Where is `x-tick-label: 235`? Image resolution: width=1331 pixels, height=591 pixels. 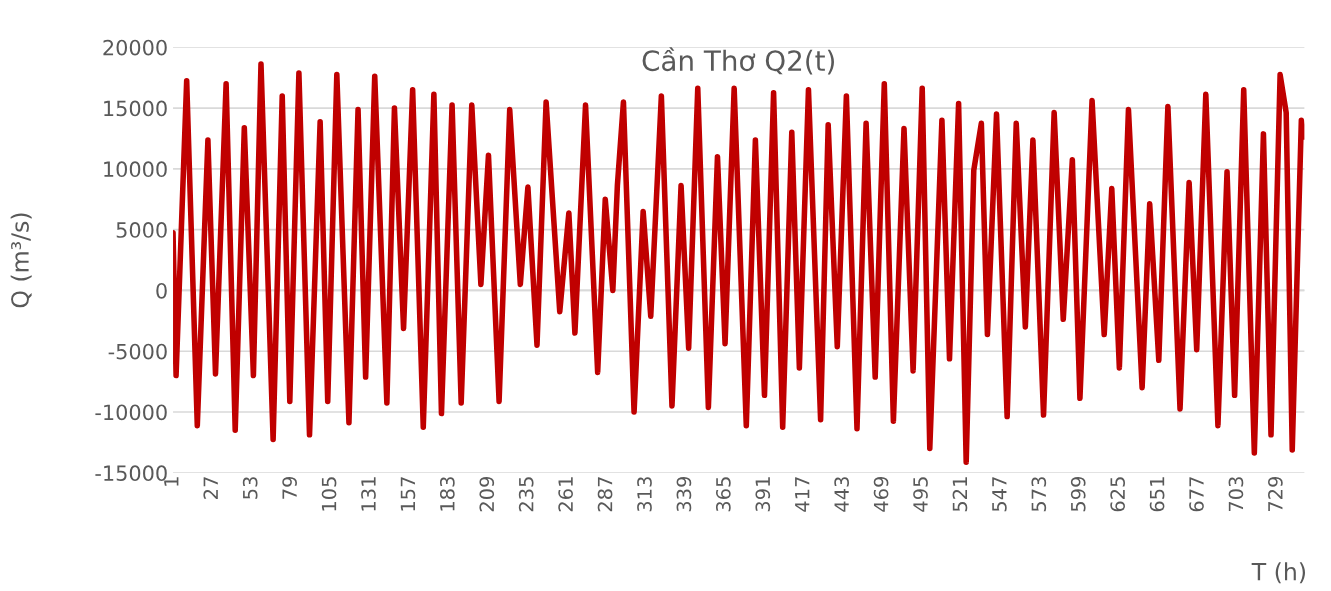 x-tick-label: 235 is located at coordinates (526, 494).